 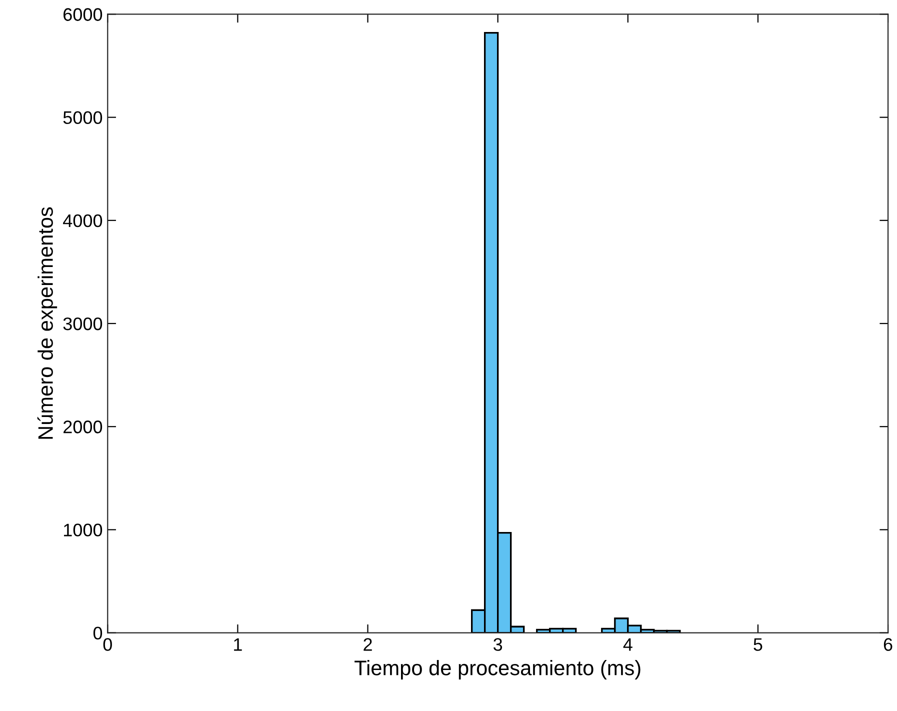 What do you see at coordinates (83, 427) in the screenshot?
I see `y-tick-label: 2000` at bounding box center [83, 427].